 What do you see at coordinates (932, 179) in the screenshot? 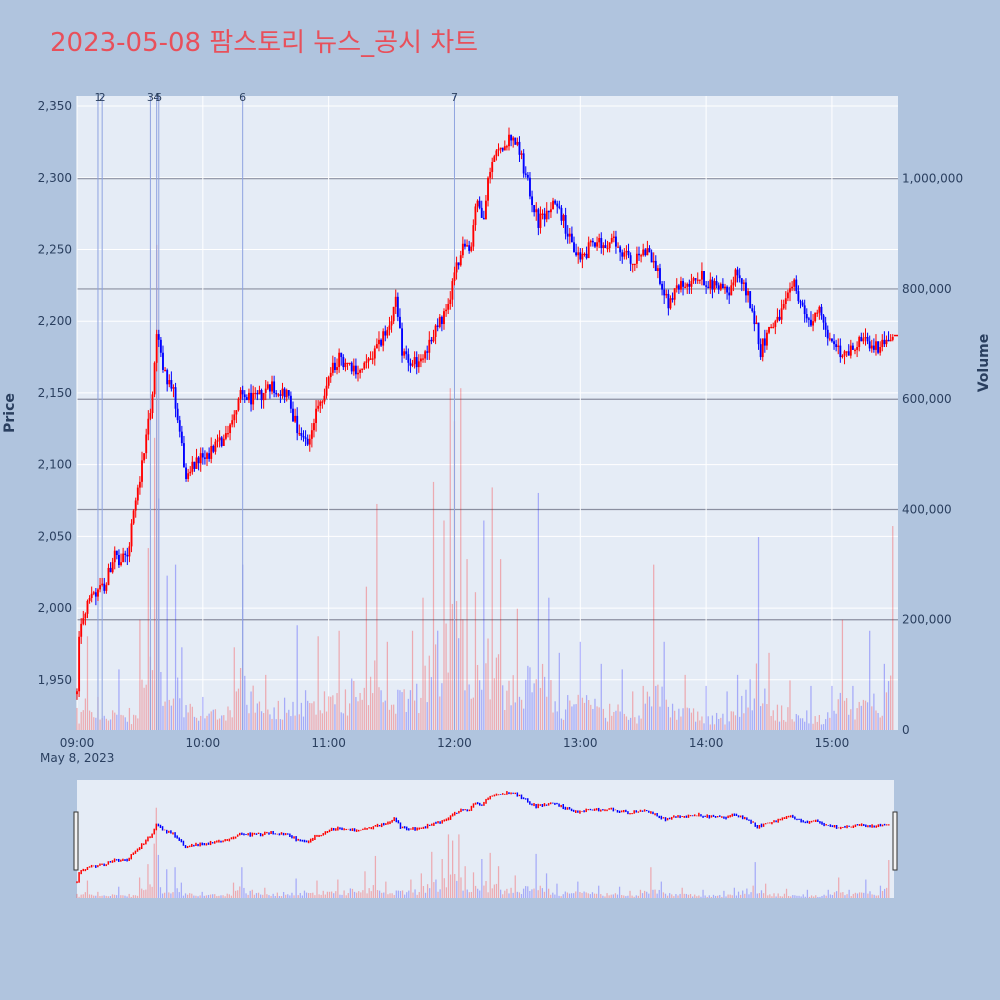
I see `volume-tick-label: 1,000,000` at bounding box center [932, 179].